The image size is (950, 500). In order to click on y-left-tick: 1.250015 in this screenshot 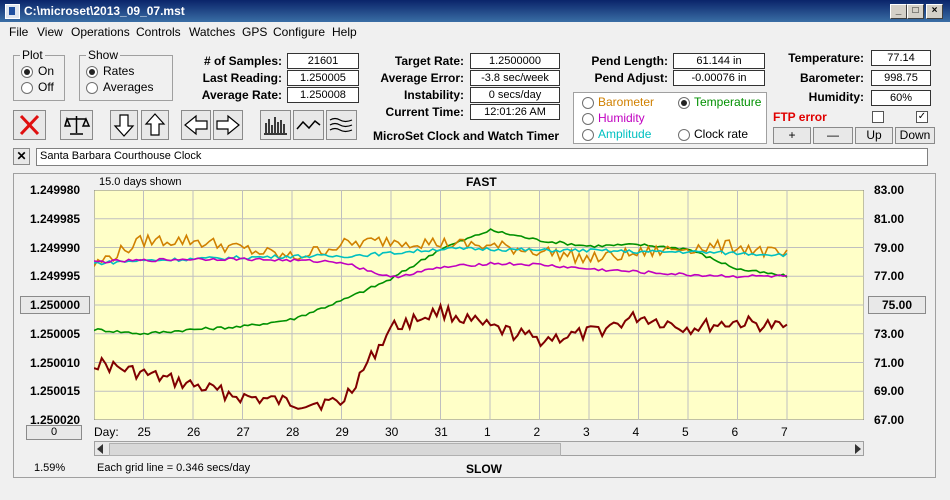, I will do `click(55, 391)`.